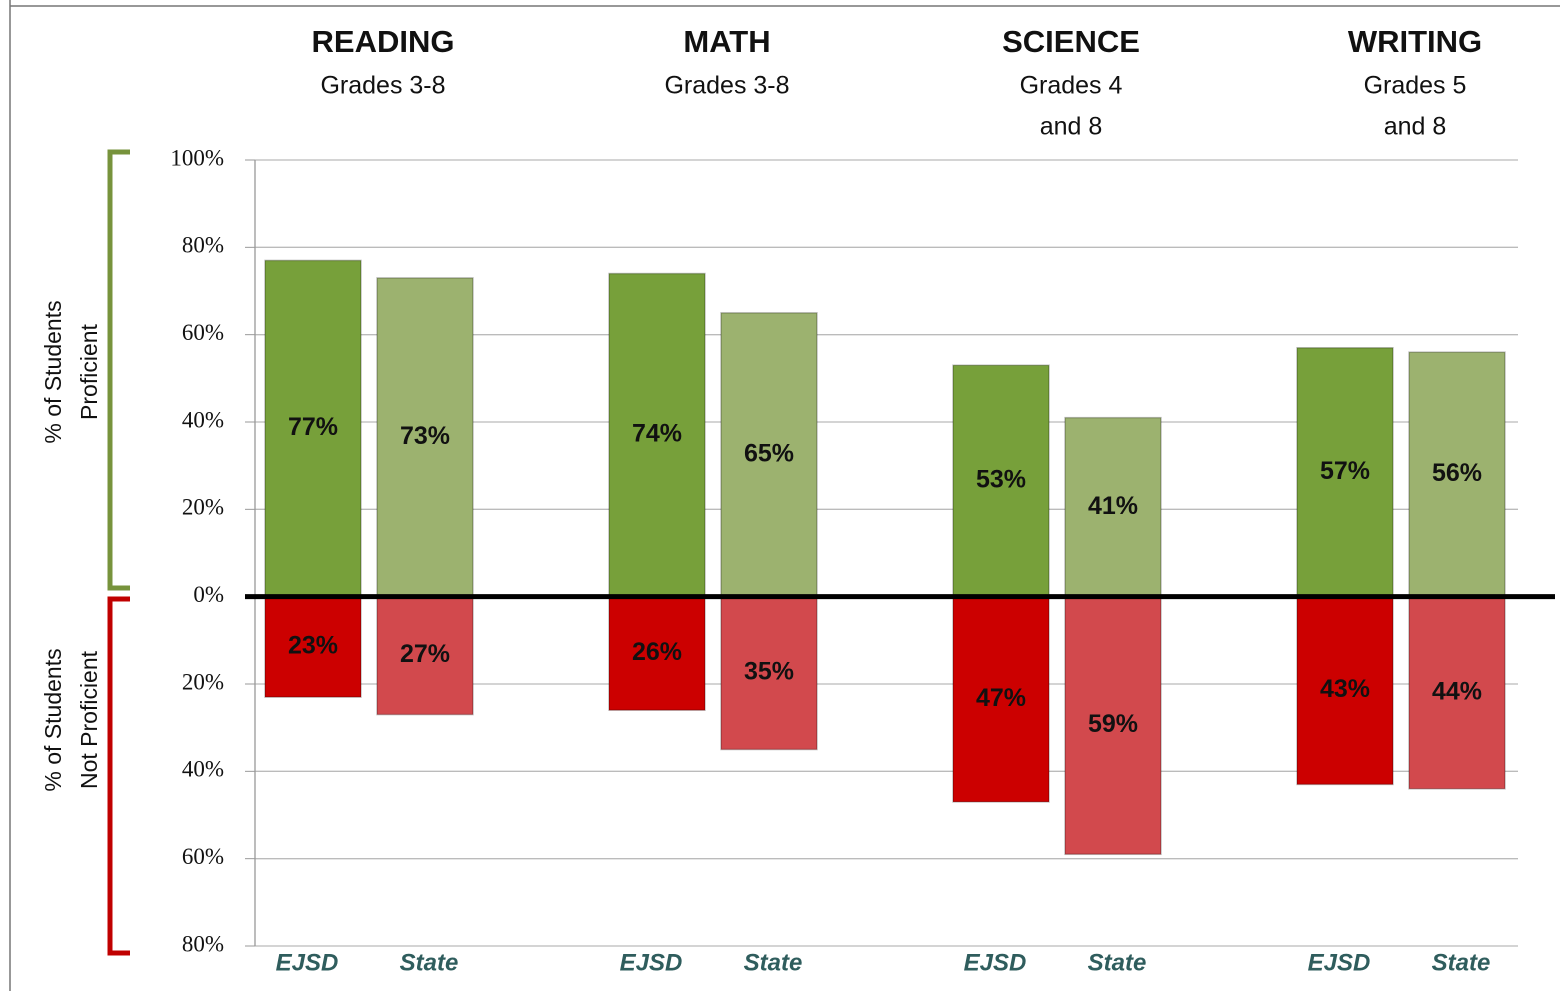  What do you see at coordinates (1113, 724) in the screenshot?
I see `value-label: 59%` at bounding box center [1113, 724].